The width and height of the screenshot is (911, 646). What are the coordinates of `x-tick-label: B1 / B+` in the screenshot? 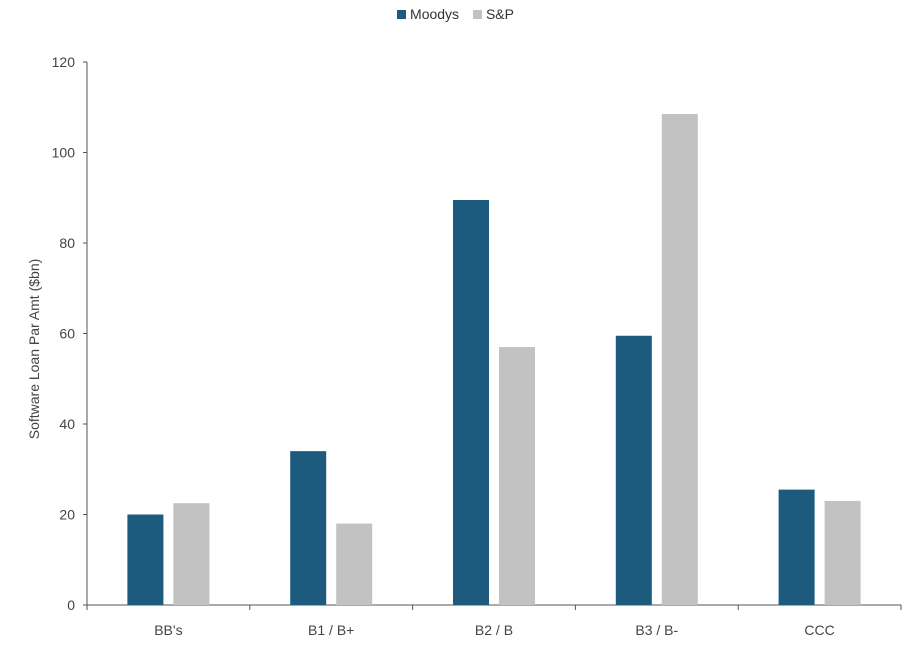 It's located at (331, 630).